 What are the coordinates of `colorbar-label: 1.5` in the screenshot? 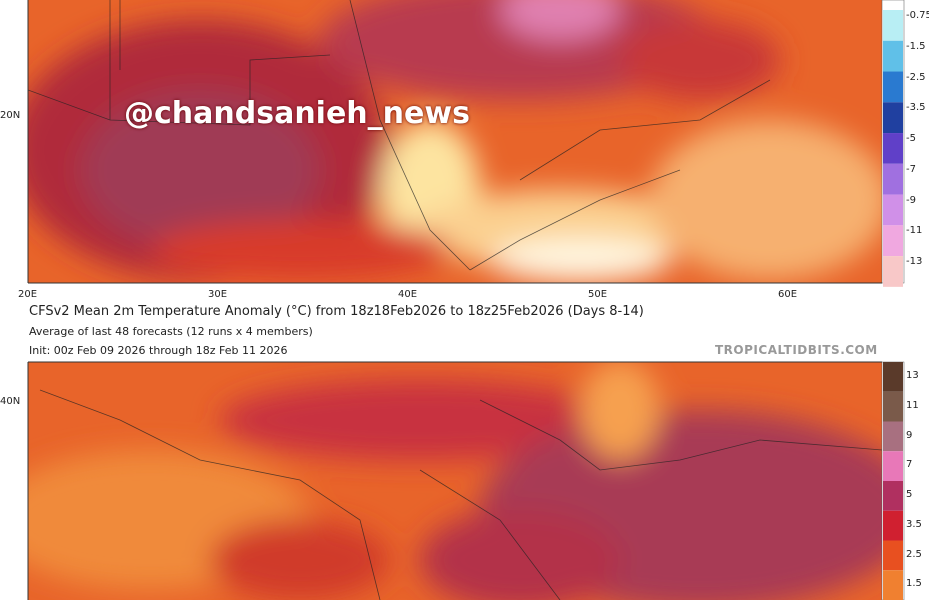 It's located at (914, 584).